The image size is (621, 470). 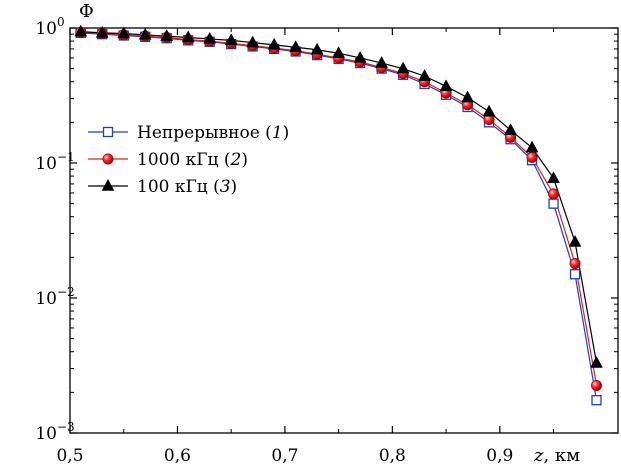 I want to click on legend-label-2: 1000 кГц (2), so click(x=192, y=160).